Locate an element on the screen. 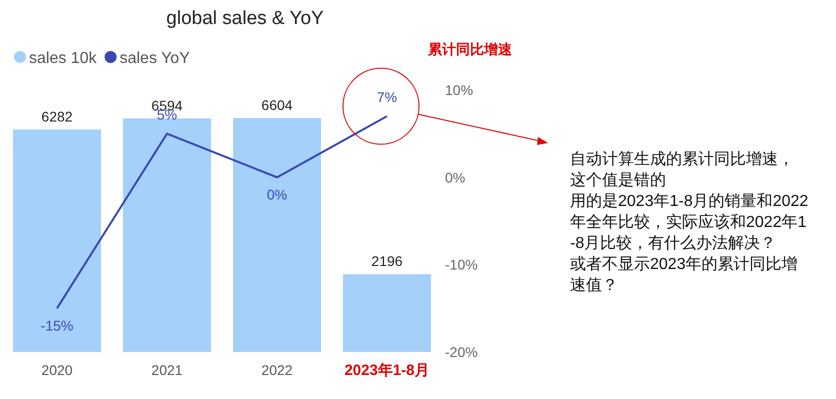 Image resolution: width=836 pixels, height=399 pixels. text: 或者不显示2023年的累计同比增速值？ is located at coordinates (684, 274).